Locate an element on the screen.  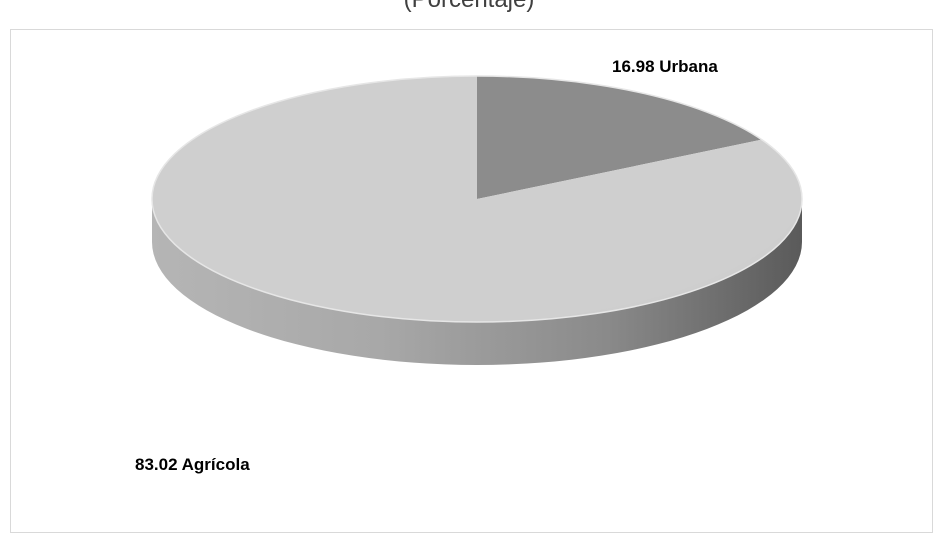
data-label-agricola: 83.02 Agrícola is located at coordinates (192, 464).